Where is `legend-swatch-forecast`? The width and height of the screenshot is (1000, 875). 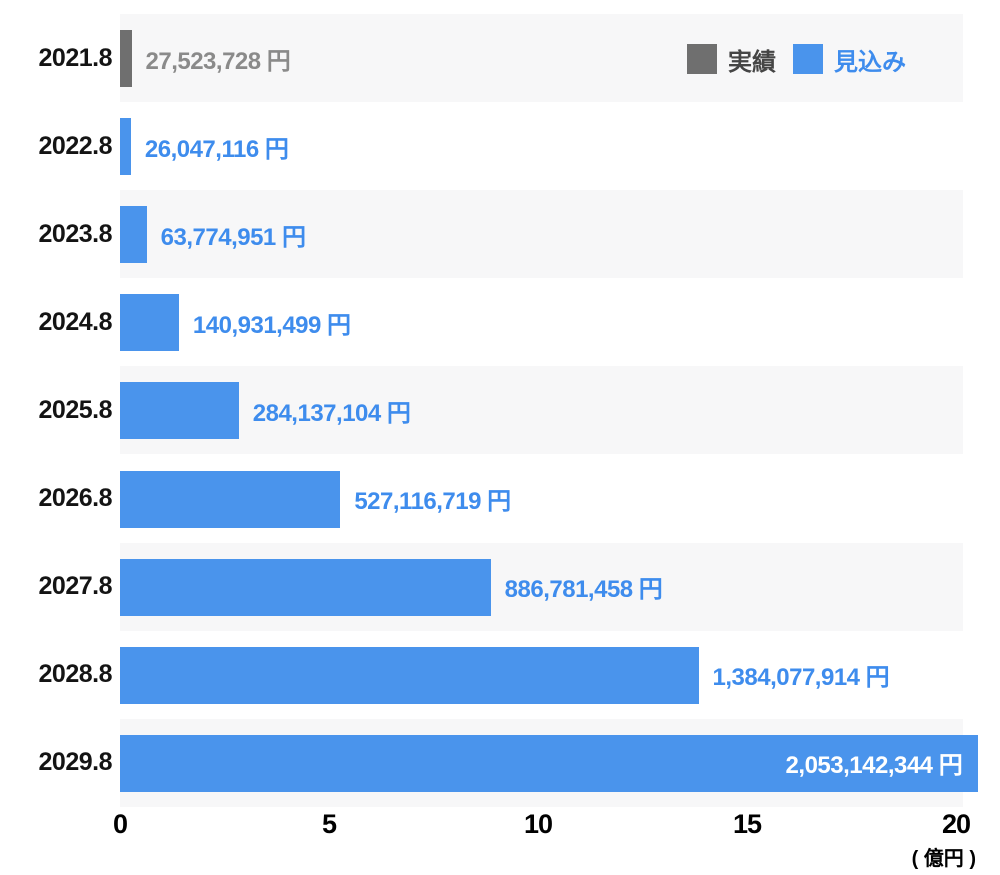 legend-swatch-forecast is located at coordinates (808, 59).